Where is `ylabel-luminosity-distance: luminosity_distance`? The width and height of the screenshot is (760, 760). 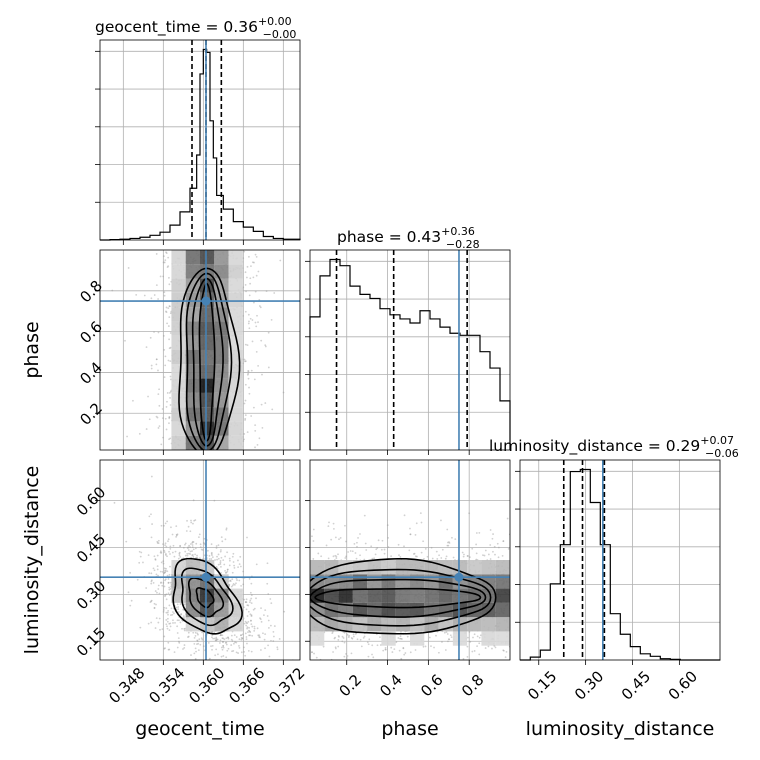 ylabel-luminosity-distance: luminosity_distance is located at coordinates (32, 560).